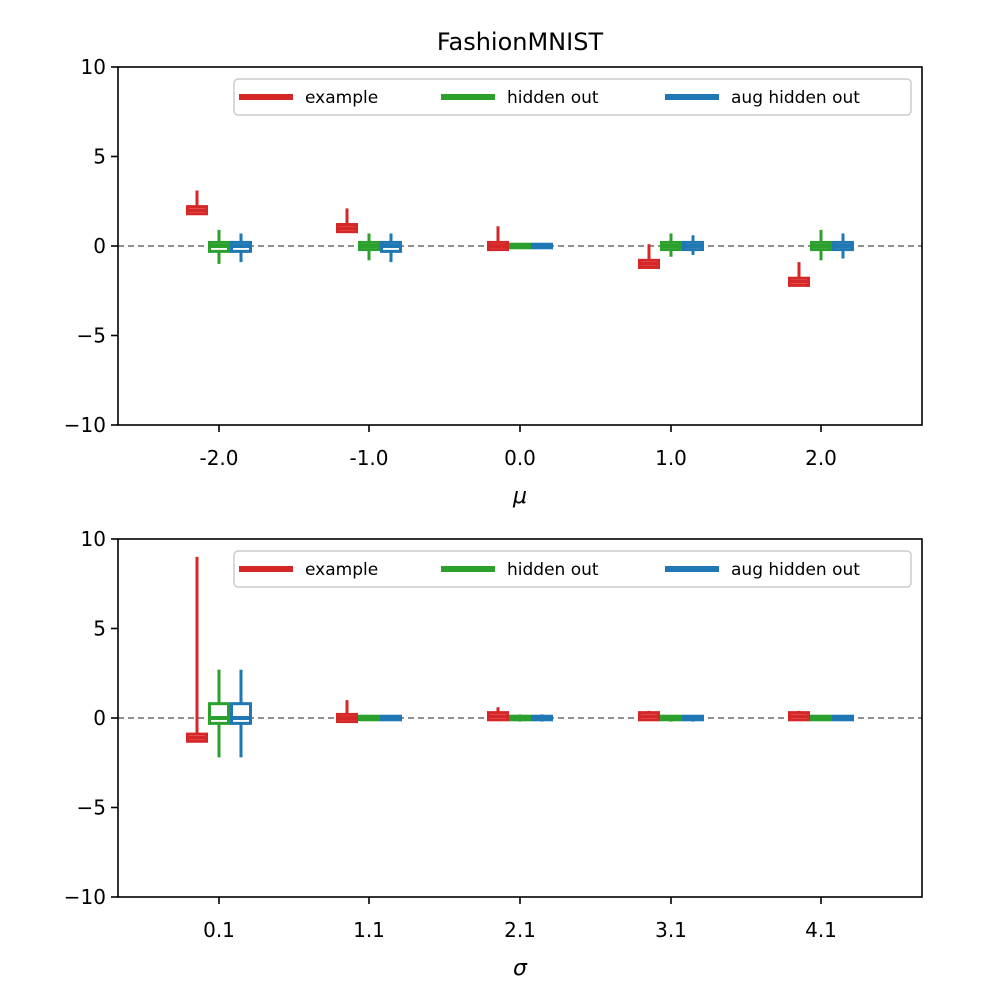 Image resolution: width=1000 pixels, height=1000 pixels. What do you see at coordinates (671, 458) in the screenshot?
I see `x-tick-label: 1.0` at bounding box center [671, 458].